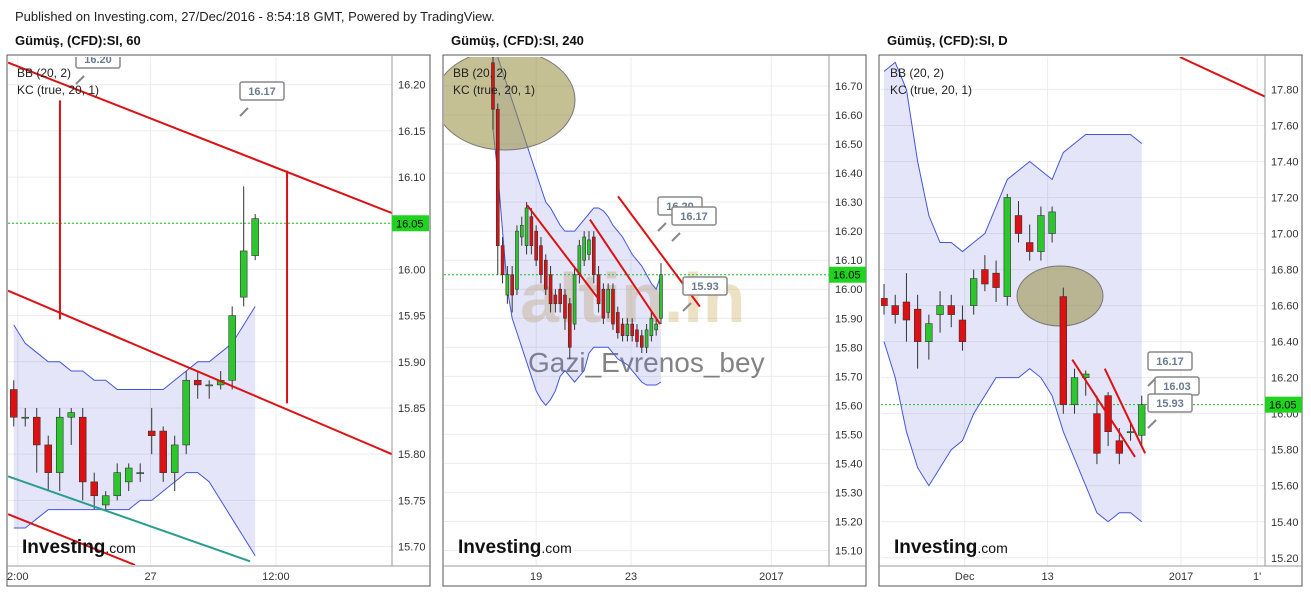 This screenshot has height=594, width=1311. What do you see at coordinates (1177, 387) in the screenshot?
I see `callout-label: 16.03` at bounding box center [1177, 387].